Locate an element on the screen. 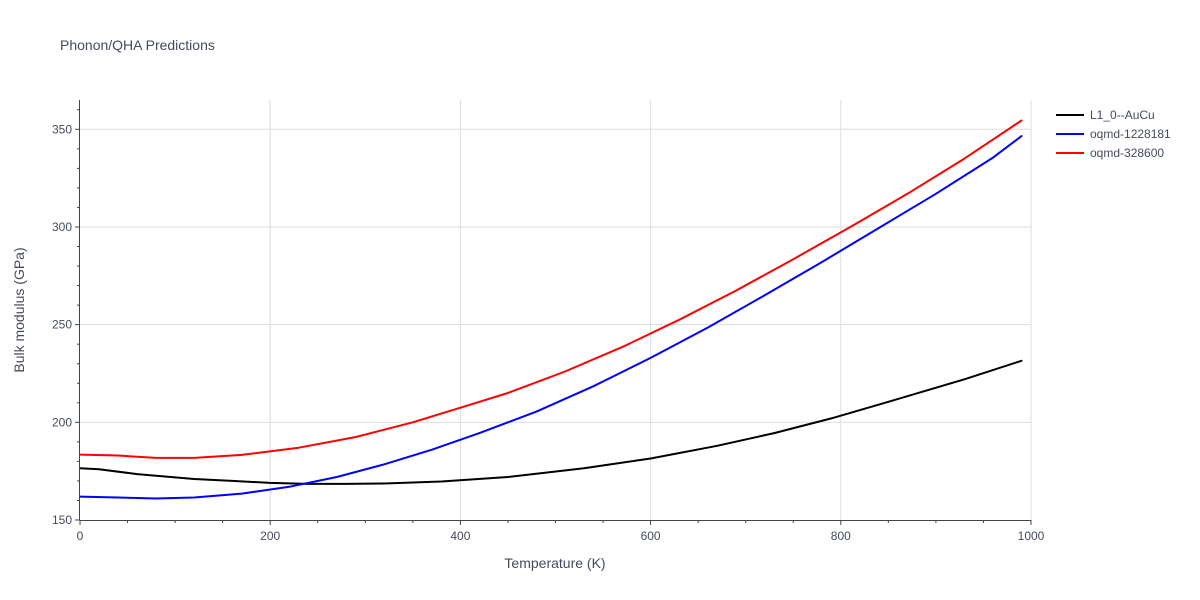 Image resolution: width=1200 pixels, height=600 pixels. x-tick-label: 1000 is located at coordinates (1031, 536).